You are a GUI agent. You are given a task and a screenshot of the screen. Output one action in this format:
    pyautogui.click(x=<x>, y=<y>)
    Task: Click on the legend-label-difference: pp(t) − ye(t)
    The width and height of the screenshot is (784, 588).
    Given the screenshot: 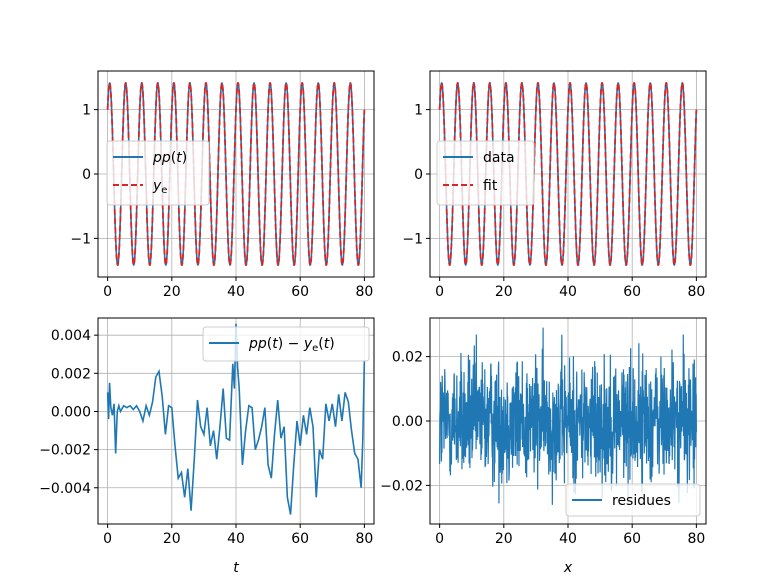 What is the action you would take?
    pyautogui.click(x=291, y=345)
    